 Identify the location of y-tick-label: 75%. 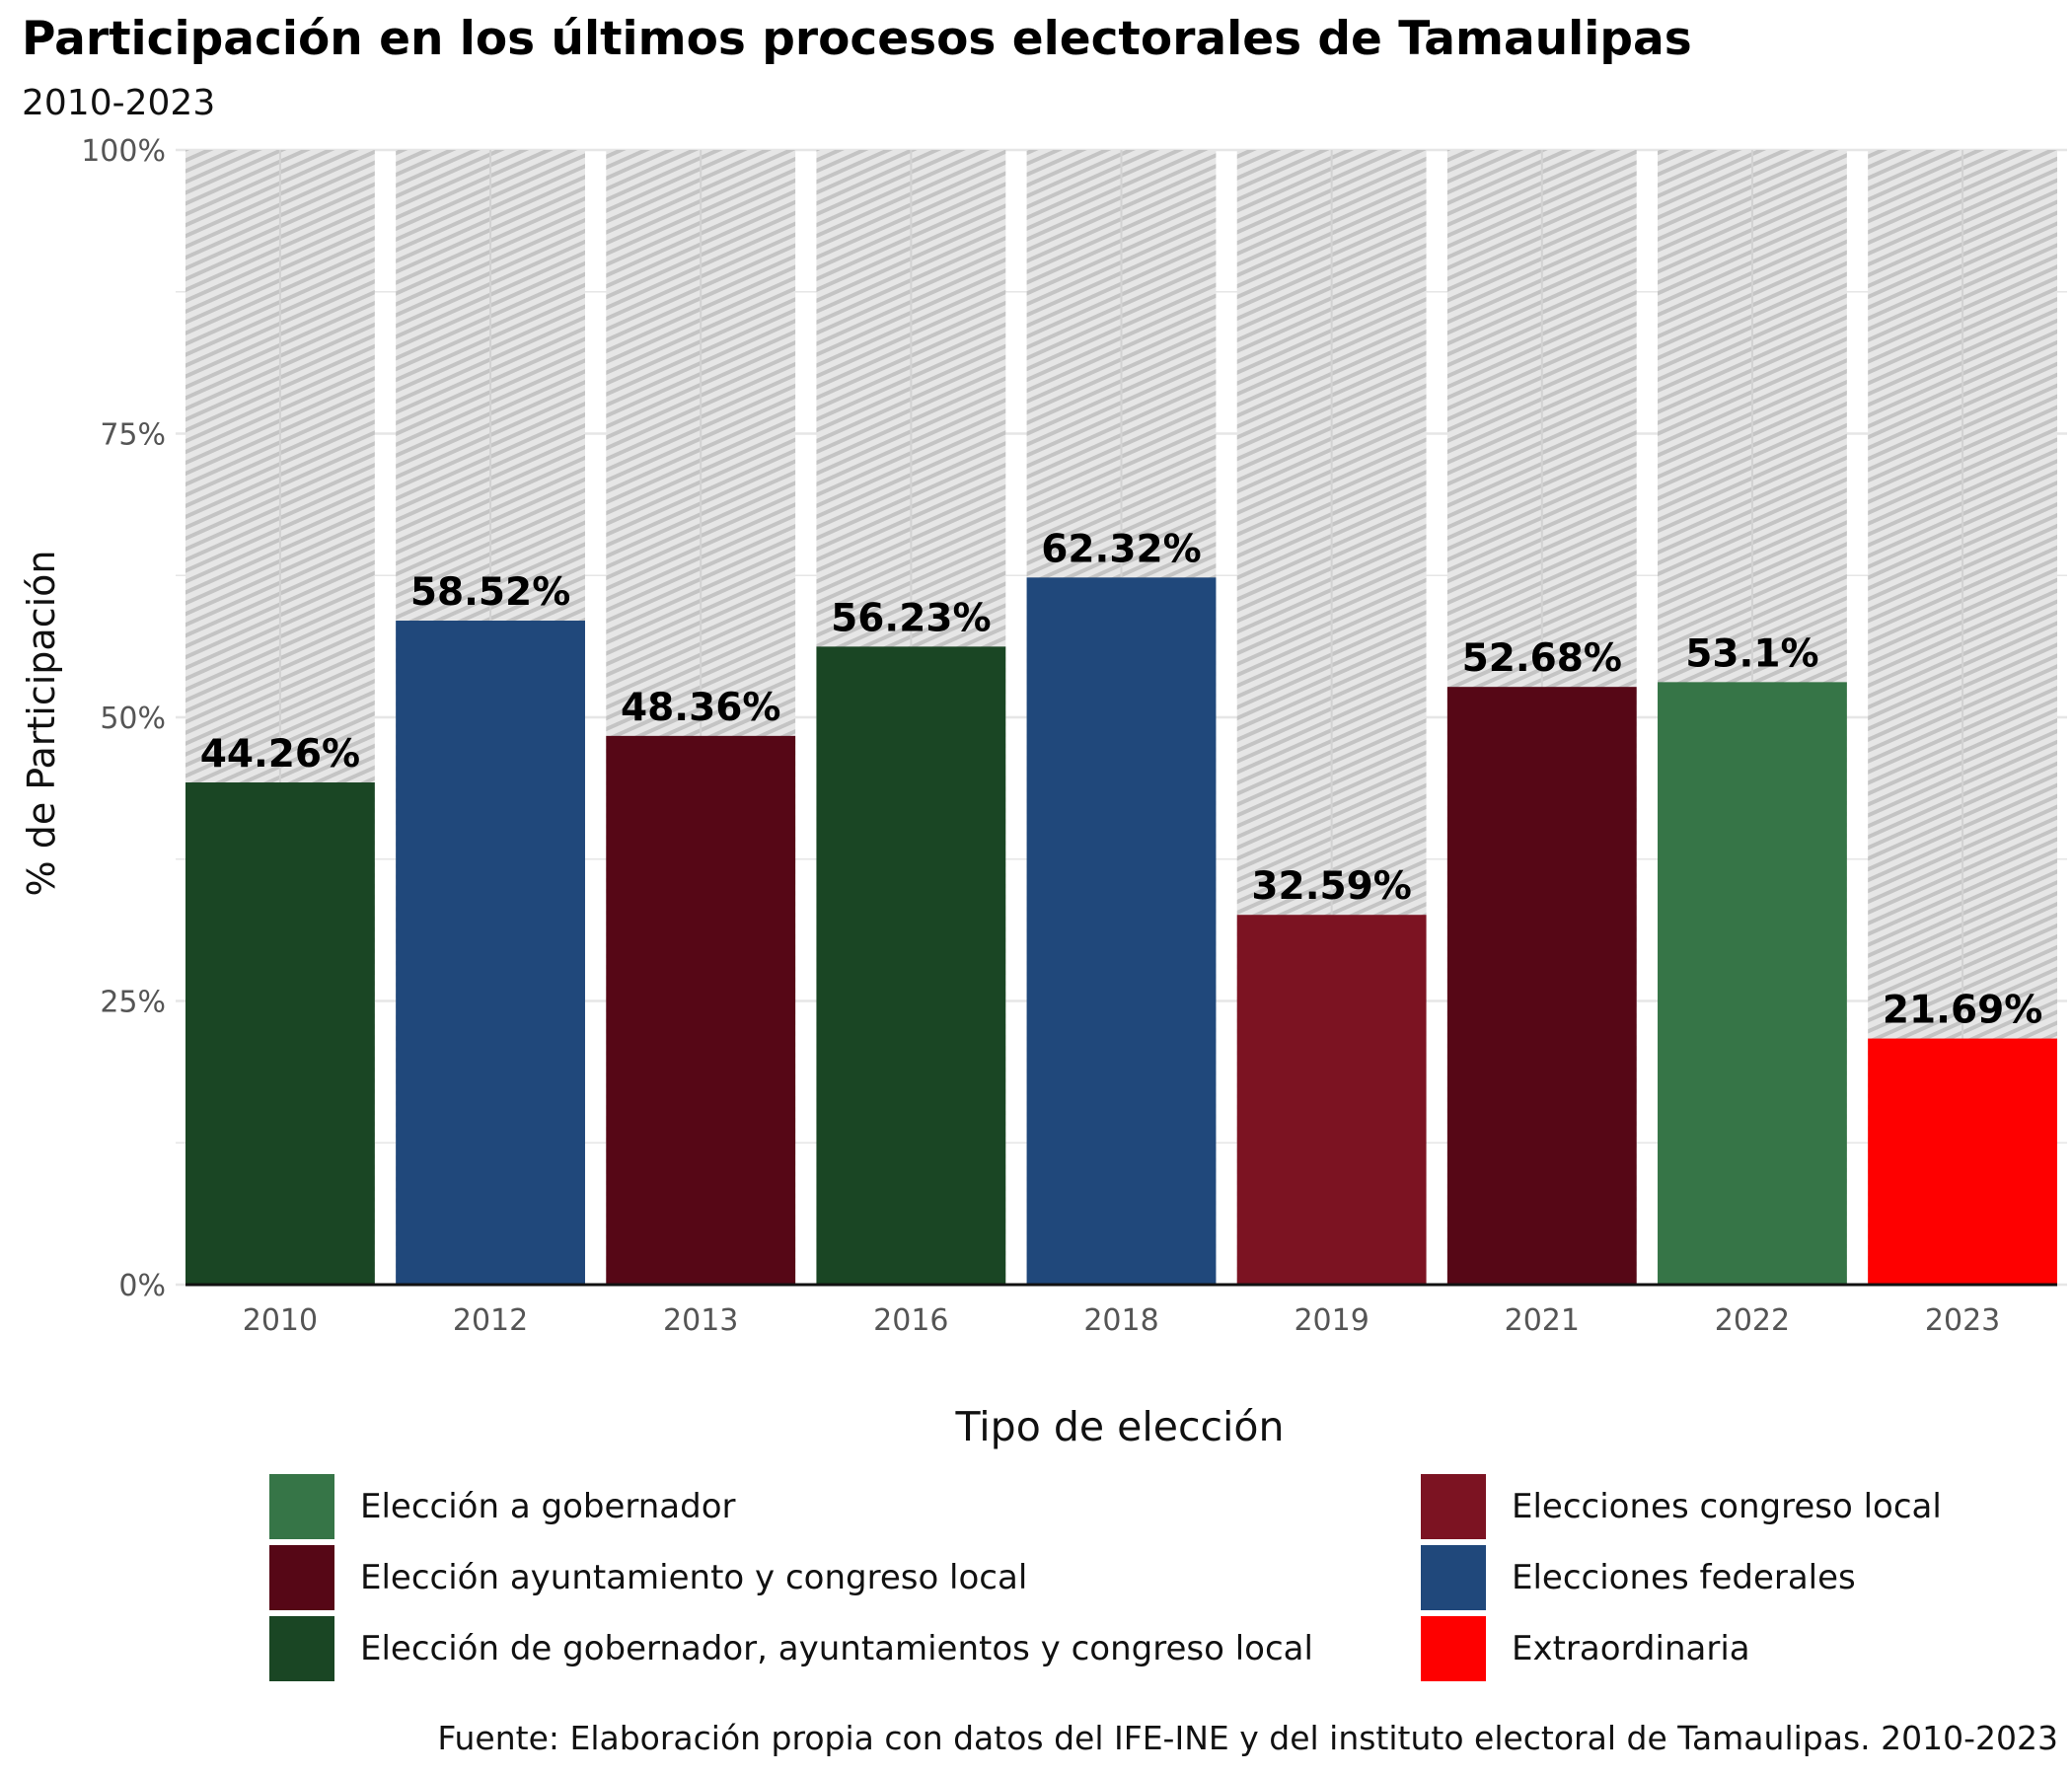
(133, 436).